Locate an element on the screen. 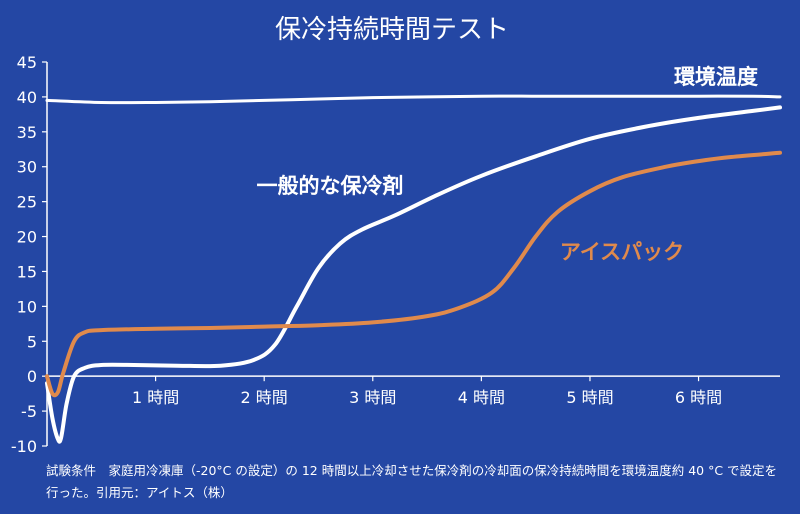  x-tick-label: 1 時間 is located at coordinates (155, 397).